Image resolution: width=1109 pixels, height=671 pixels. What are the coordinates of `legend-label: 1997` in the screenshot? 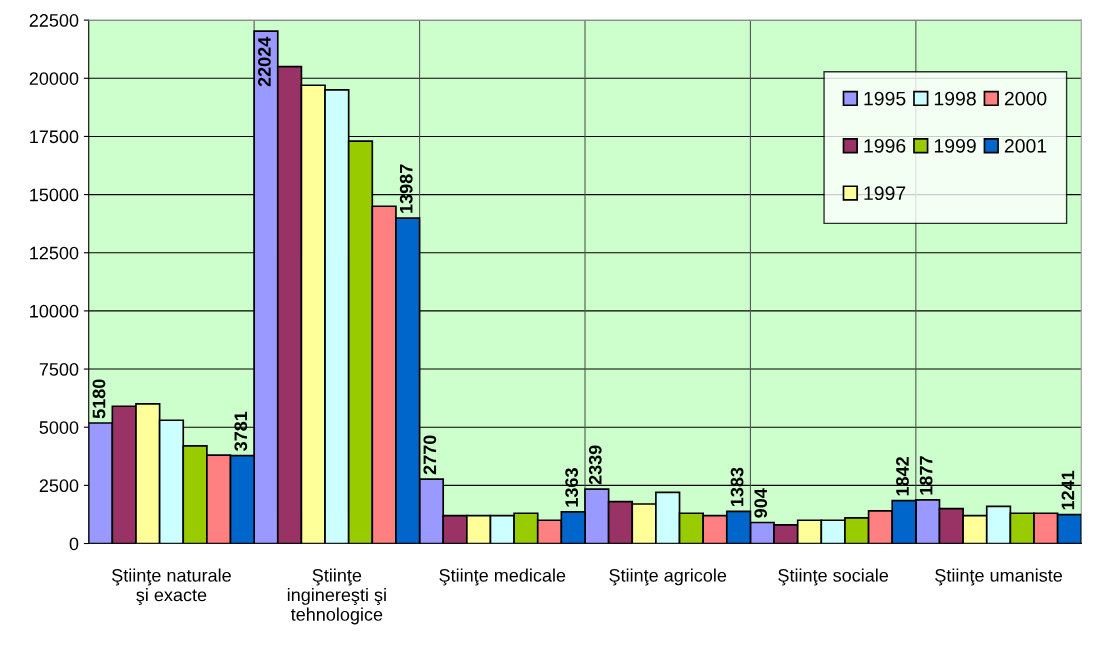 It's located at (885, 193).